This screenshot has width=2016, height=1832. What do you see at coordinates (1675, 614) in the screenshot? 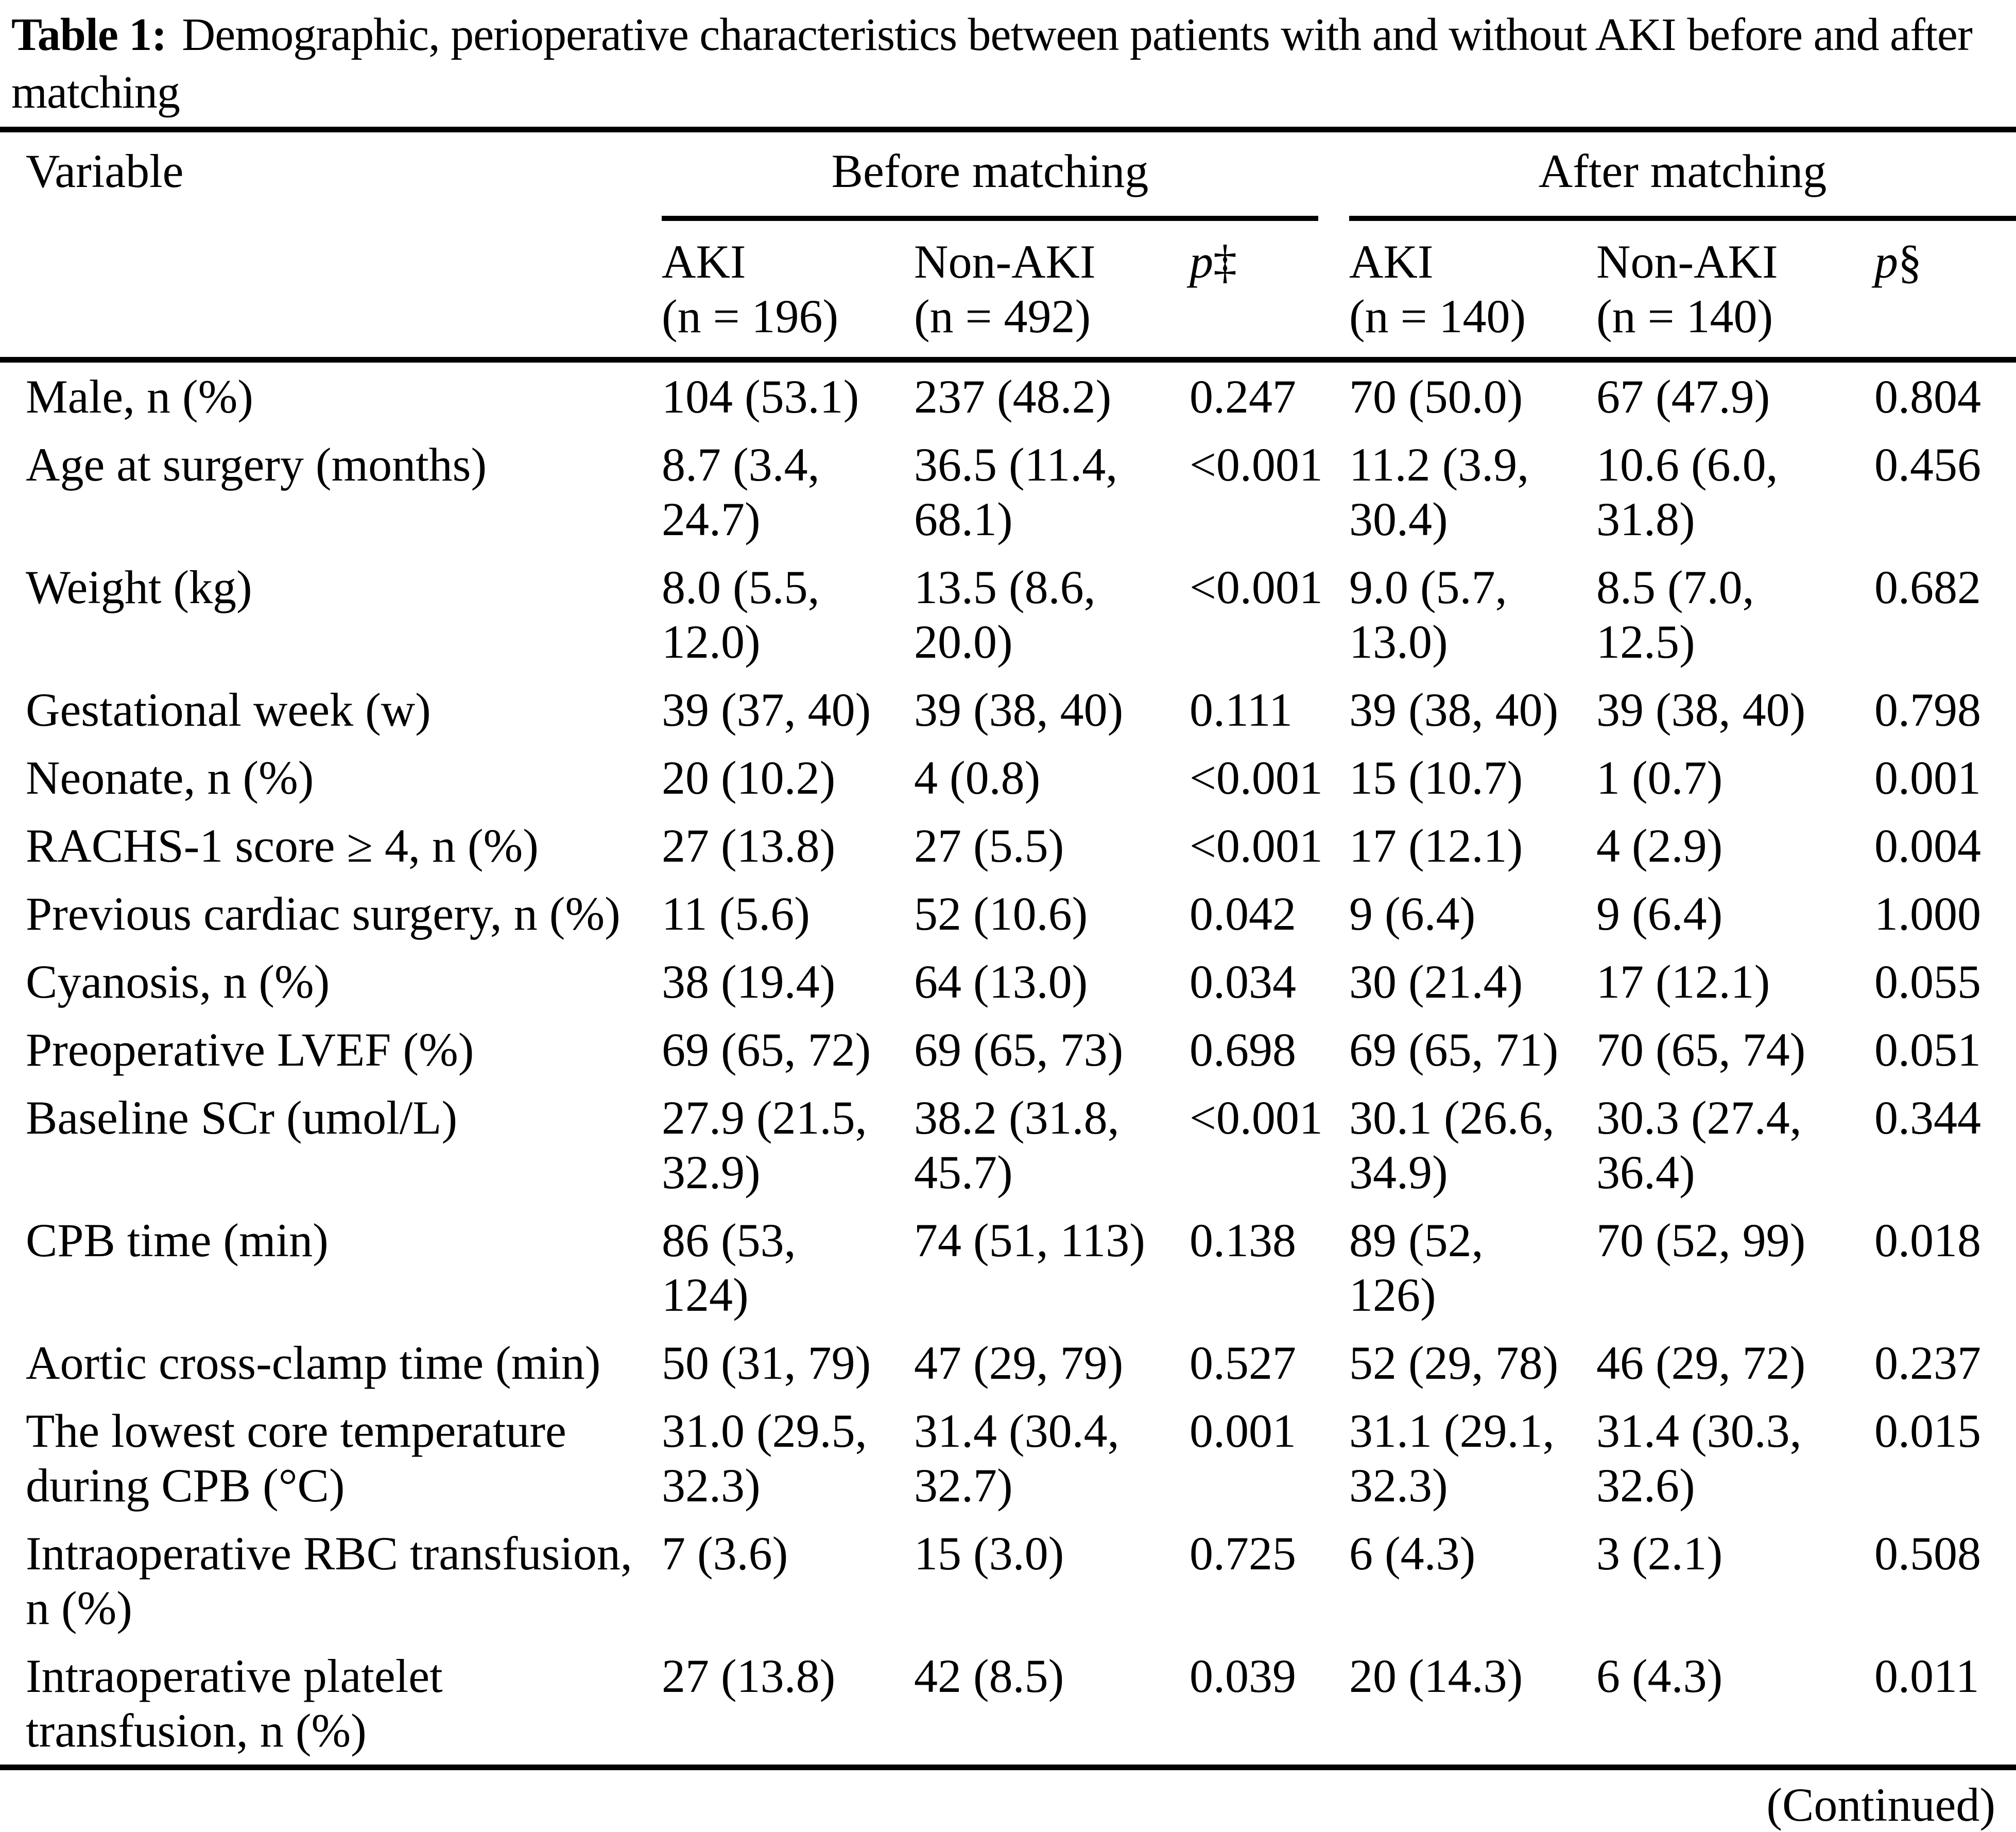
I see `value-cell: 8.5 (7.0, 12.5)` at bounding box center [1675, 614].